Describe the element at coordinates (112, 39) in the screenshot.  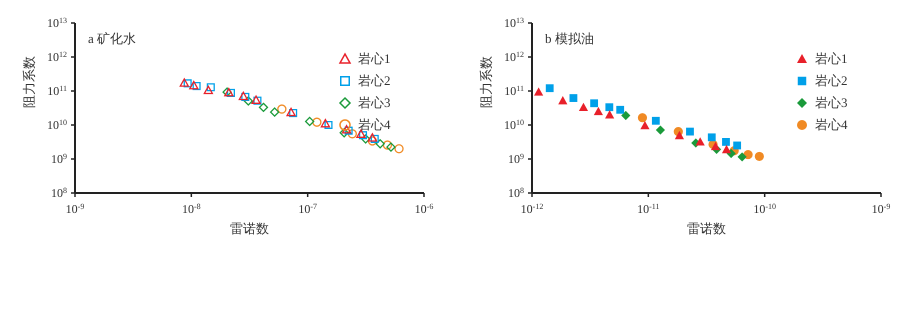
I see `text: a 矿化水` at that location.